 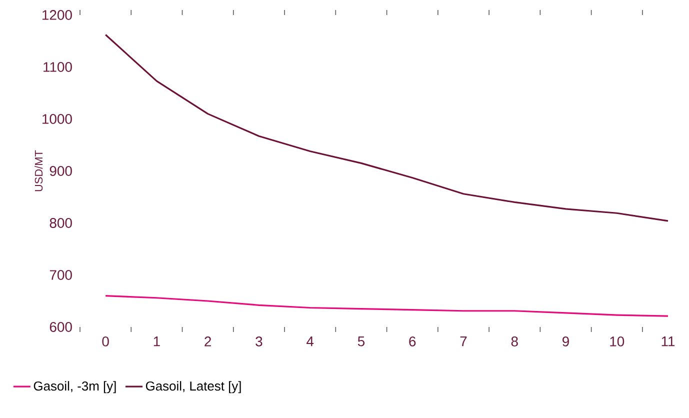 What do you see at coordinates (617, 341) in the screenshot?
I see `x-tick-label: 10` at bounding box center [617, 341].